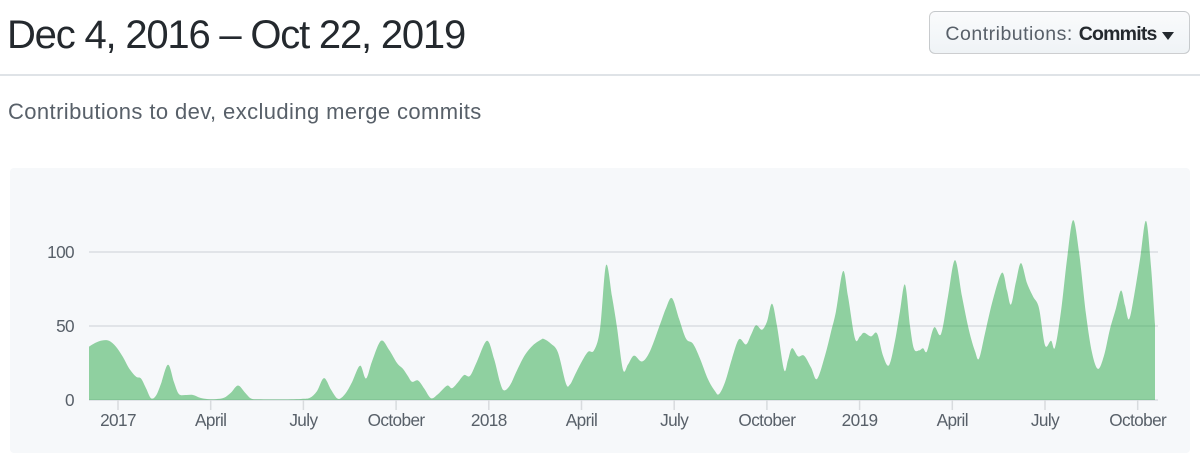  What do you see at coordinates (65, 326) in the screenshot?
I see `svg-text: 50` at bounding box center [65, 326].